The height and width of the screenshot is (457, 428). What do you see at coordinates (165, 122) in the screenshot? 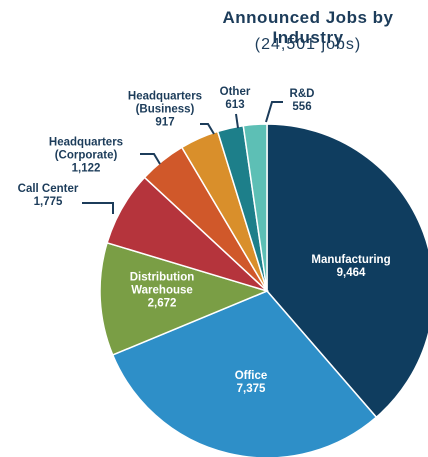
I see `value-label: 917` at bounding box center [165, 122].